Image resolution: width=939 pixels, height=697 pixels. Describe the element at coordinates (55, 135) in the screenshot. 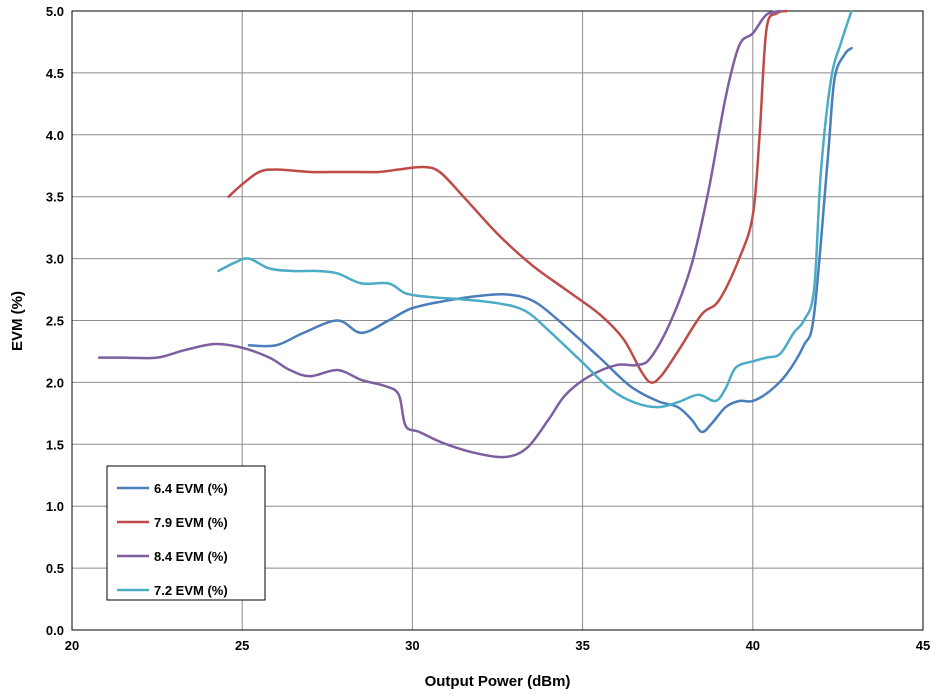

I see `y-tick-label: 4.0` at that location.